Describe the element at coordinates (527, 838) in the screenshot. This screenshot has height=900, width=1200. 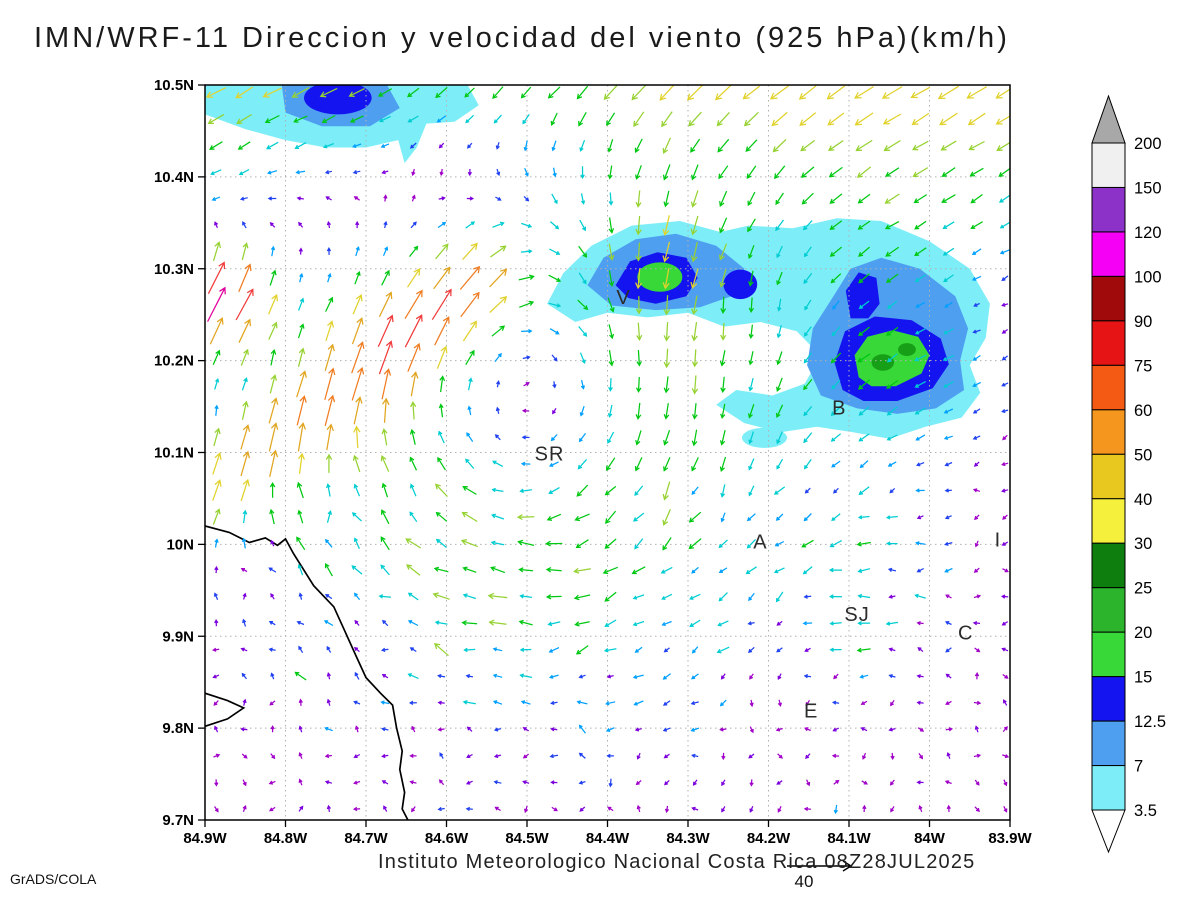
I see `x-tick-label: 84.5W` at that location.